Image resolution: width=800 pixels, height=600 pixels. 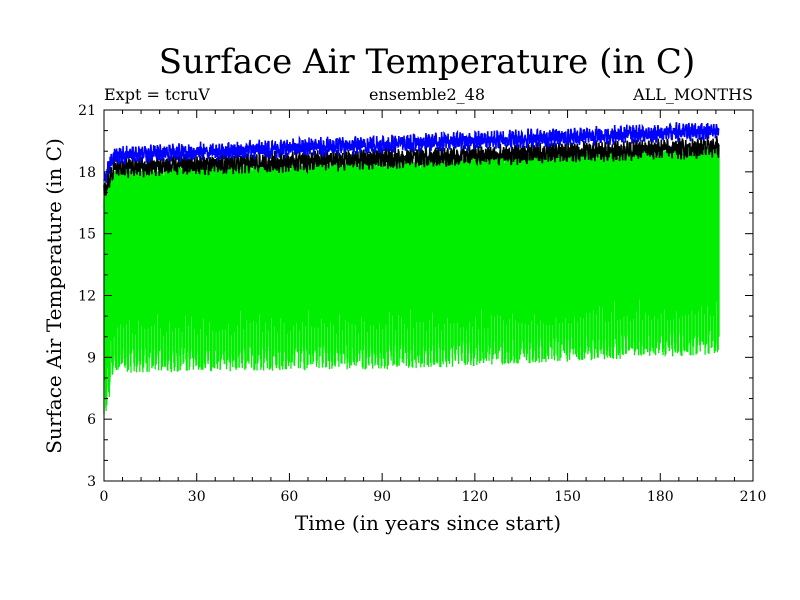 What do you see at coordinates (91, 358) in the screenshot?
I see `y-tick-label: 9` at bounding box center [91, 358].